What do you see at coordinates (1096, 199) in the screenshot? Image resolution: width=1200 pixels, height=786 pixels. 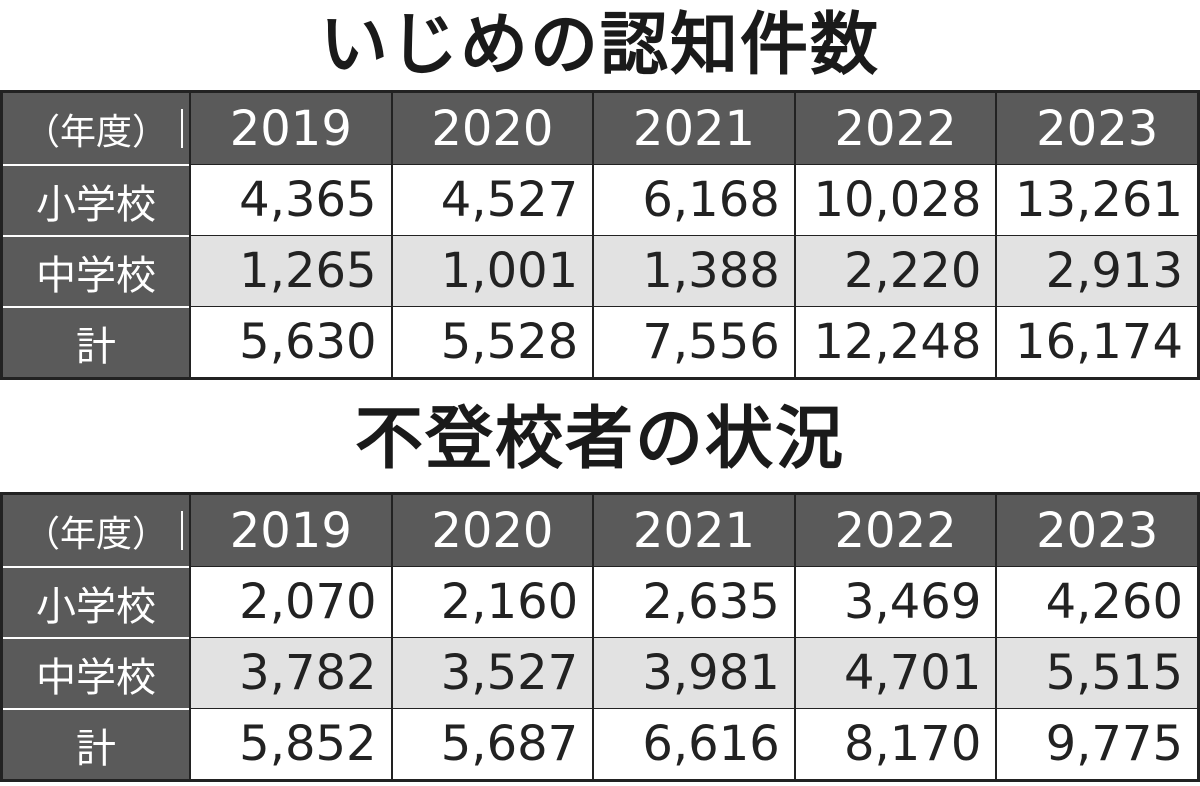 I see `value-cell: 13,261` at bounding box center [1096, 199].